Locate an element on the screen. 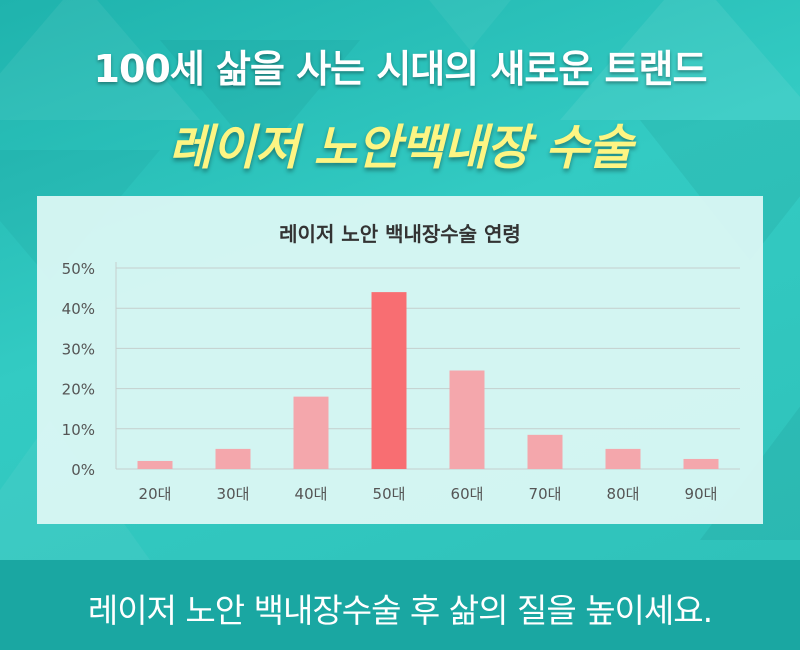 The height and width of the screenshot is (650, 800). headline-secondary: 레이저 노안백내장 수술 is located at coordinates (400, 148).